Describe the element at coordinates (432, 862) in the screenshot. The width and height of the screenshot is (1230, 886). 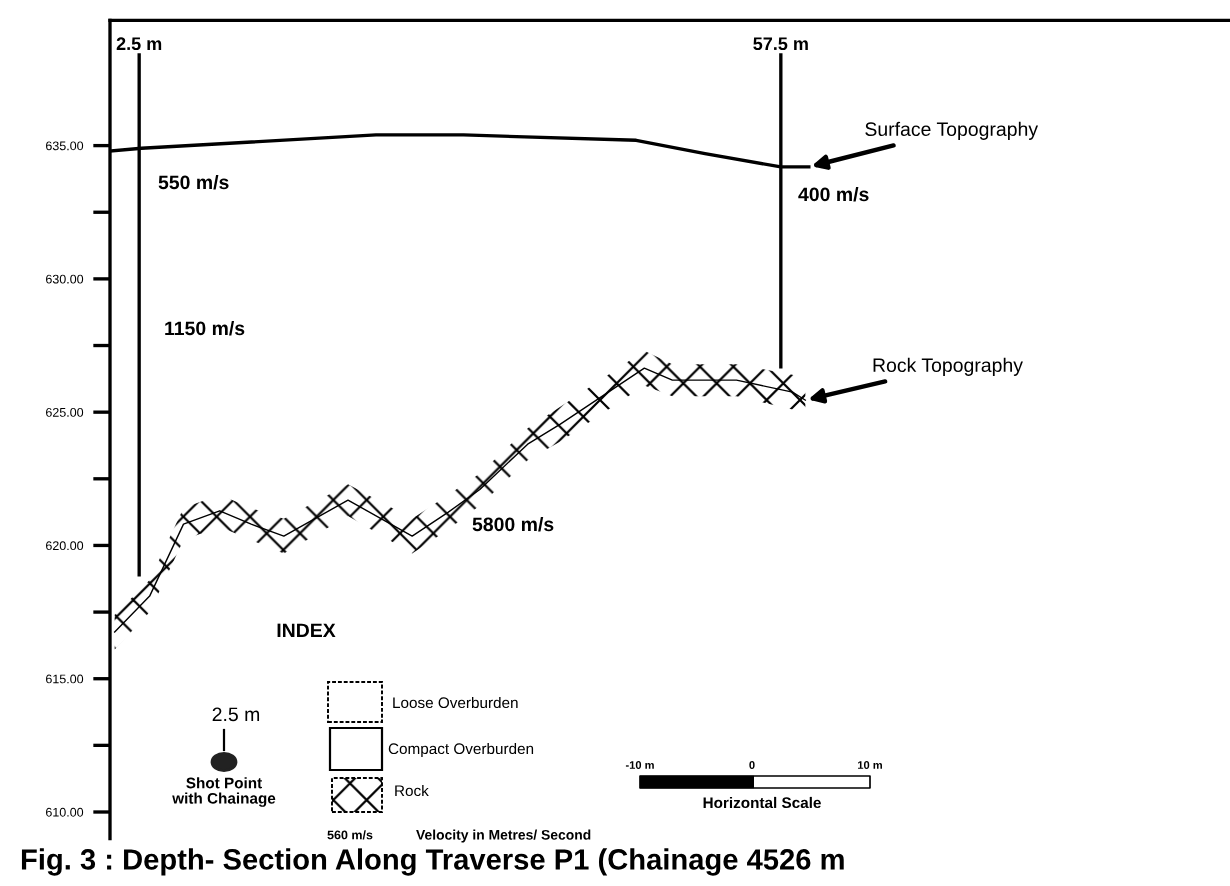
I see `text: Fig. 3 : Depth- Section Along Traverse P1 (Chainage 4526 m` at that location.